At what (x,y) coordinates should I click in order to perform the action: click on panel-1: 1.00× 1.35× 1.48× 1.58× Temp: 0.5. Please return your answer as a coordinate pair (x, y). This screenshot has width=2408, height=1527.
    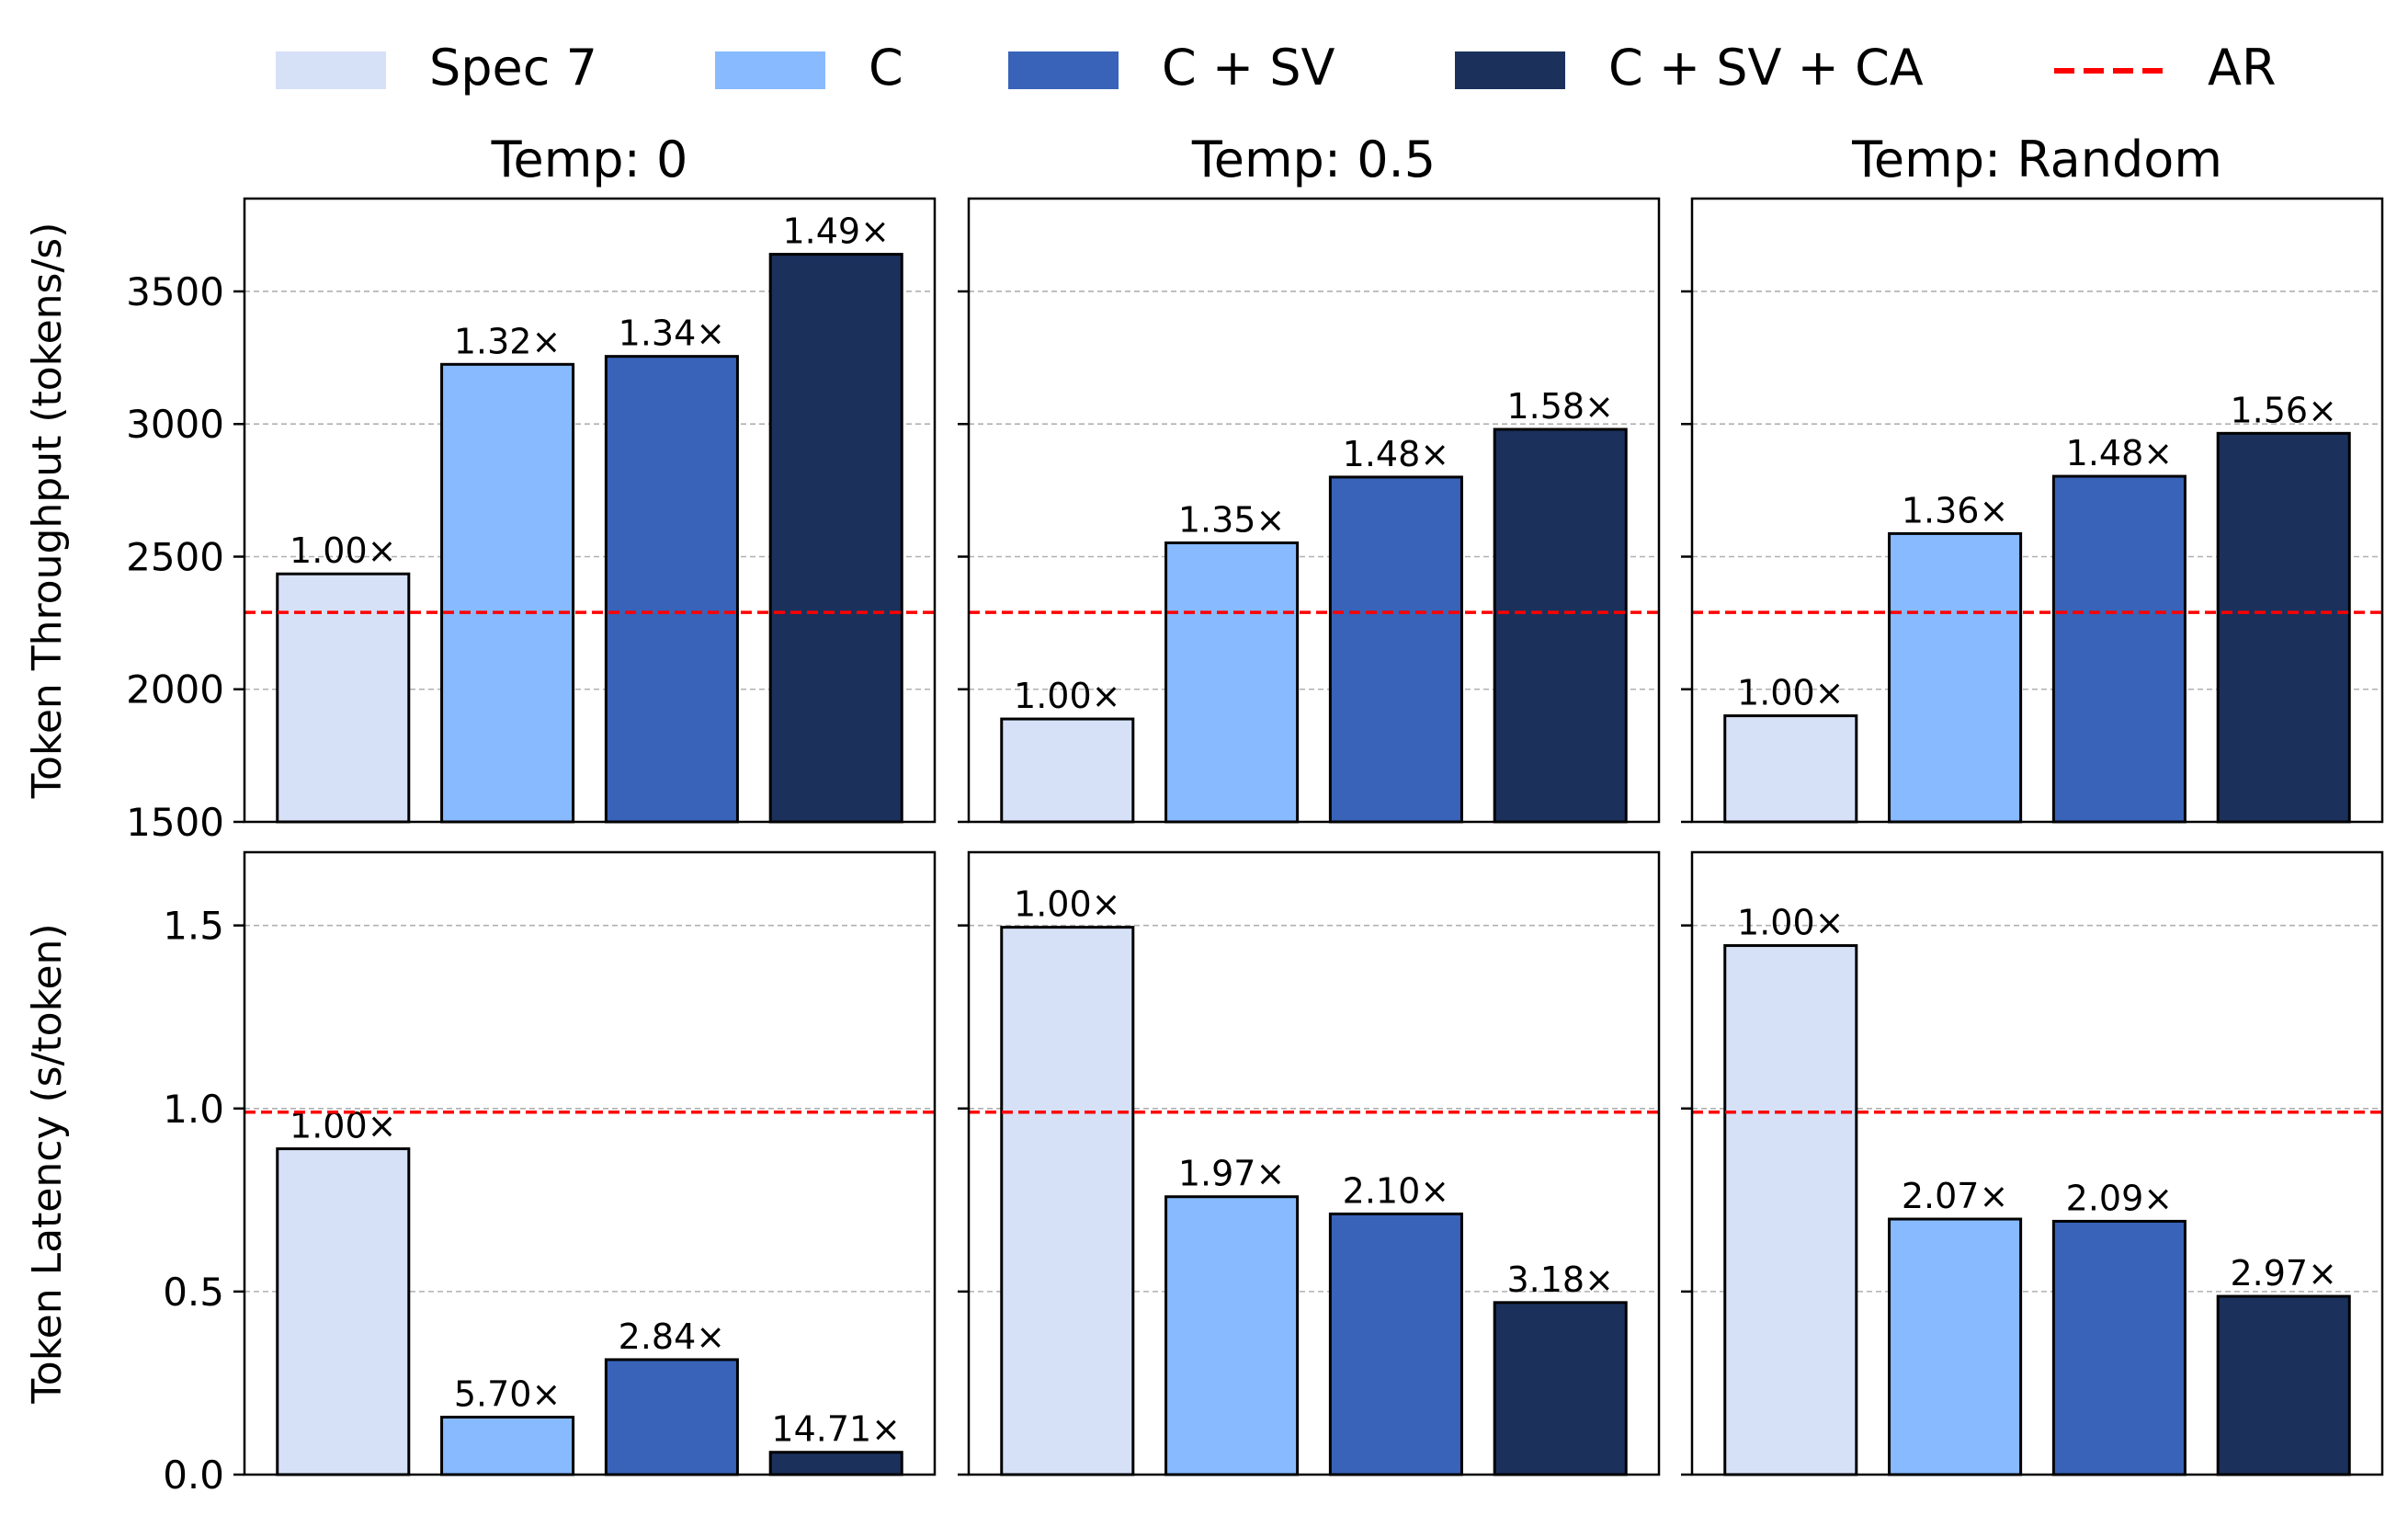
    Looking at the image, I should click on (1309, 478).